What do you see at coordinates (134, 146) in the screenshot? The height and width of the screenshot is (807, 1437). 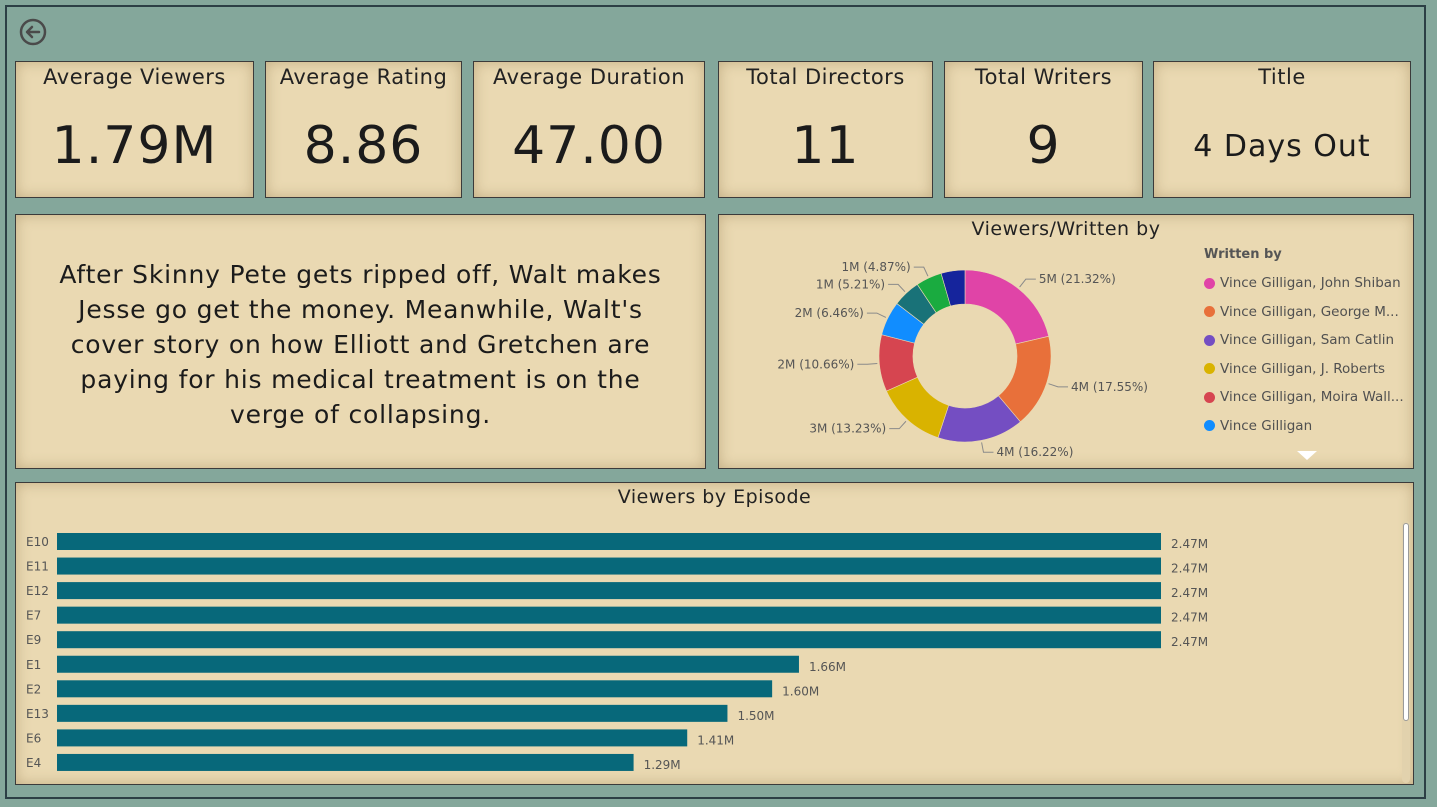 I see `kpi-value: 1.79M` at bounding box center [134, 146].